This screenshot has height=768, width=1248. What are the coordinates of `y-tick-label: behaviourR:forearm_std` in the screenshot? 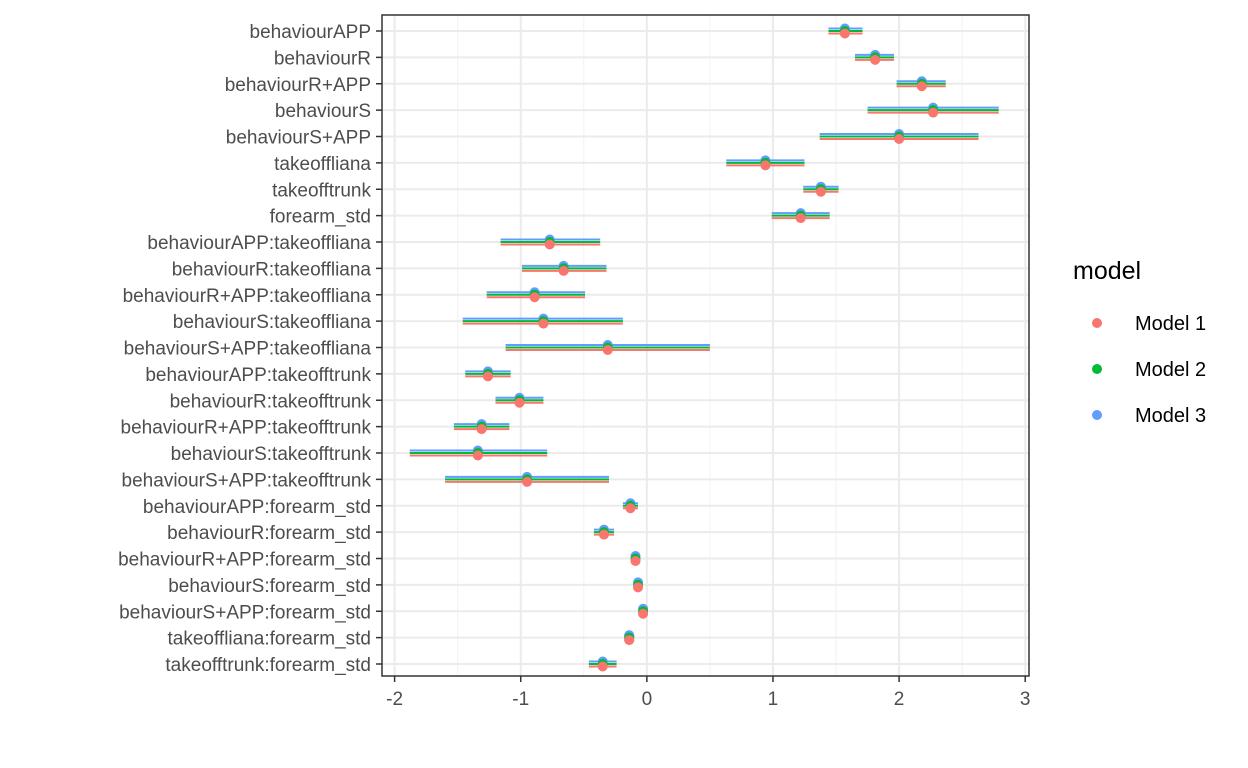 It's located at (269, 533).